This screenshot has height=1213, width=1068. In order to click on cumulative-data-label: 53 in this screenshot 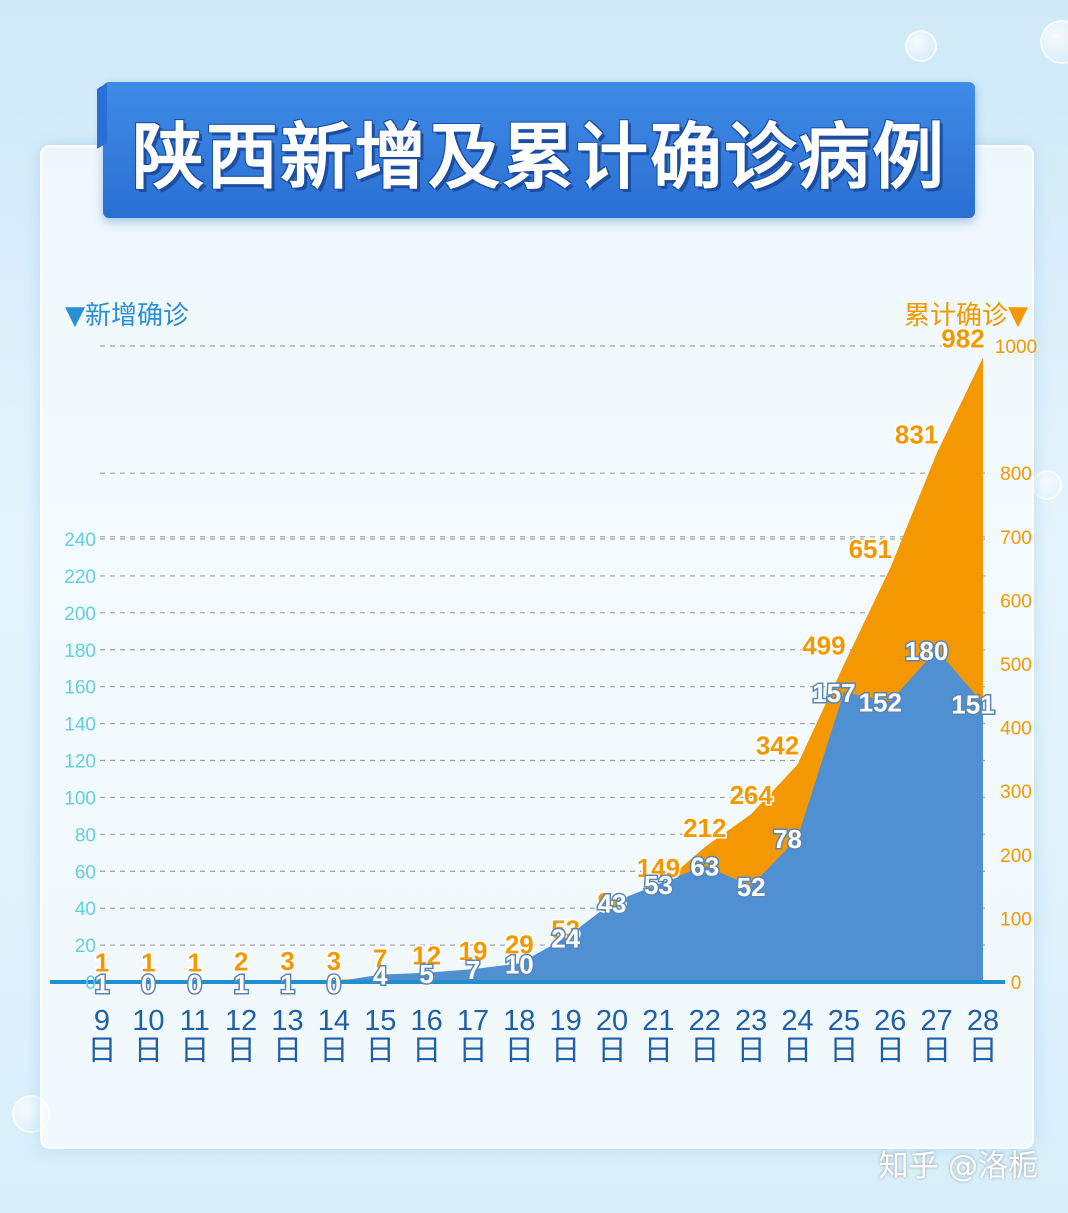, I will do `click(565, 929)`.